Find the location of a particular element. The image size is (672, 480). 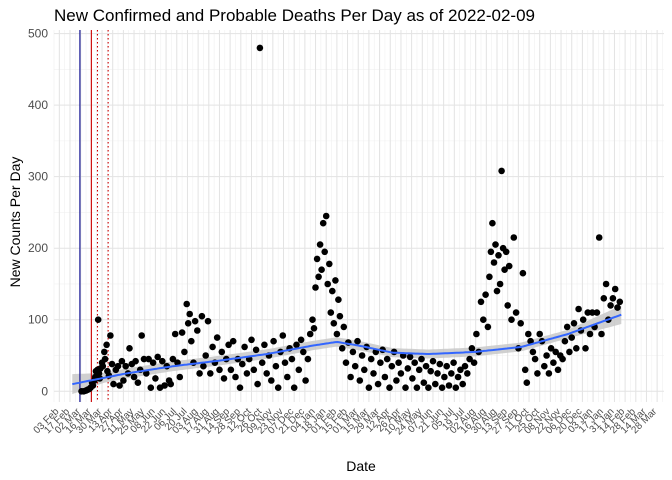

y-tick-label: 300 is located at coordinates (38, 177).